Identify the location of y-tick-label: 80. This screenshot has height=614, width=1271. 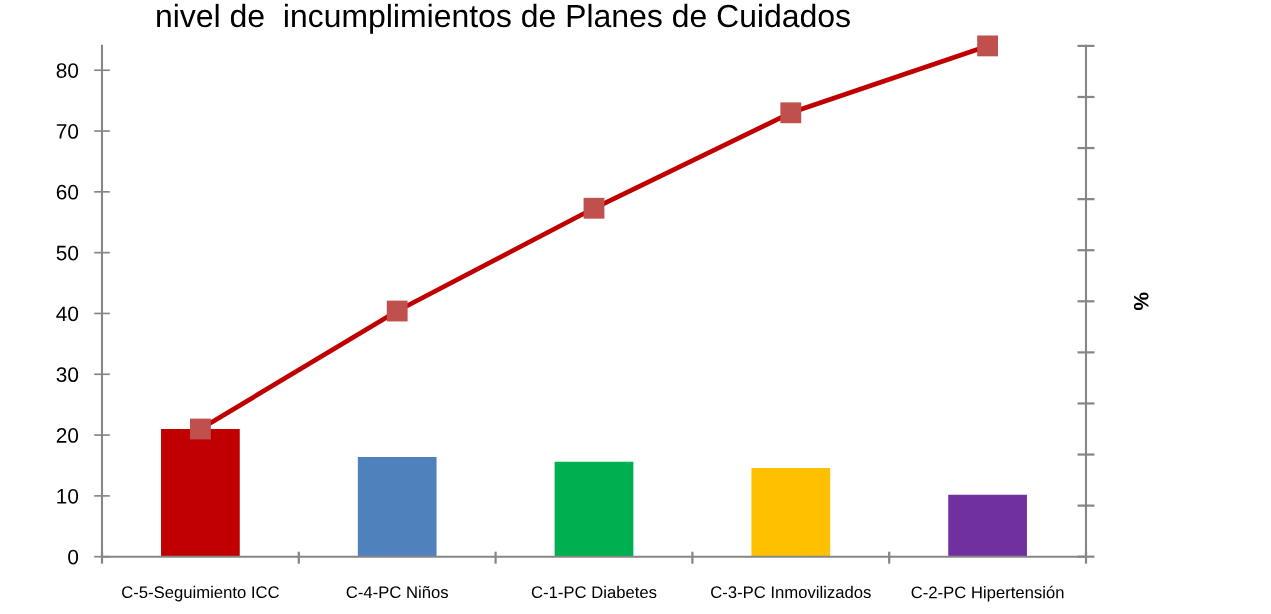
(67, 70).